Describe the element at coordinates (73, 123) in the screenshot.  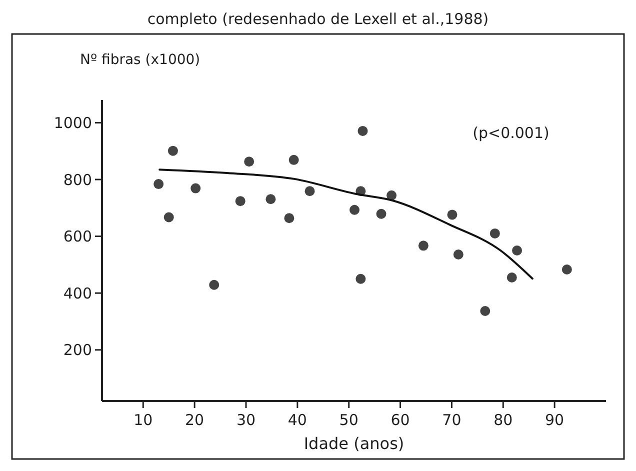
I see `y-tick-label: 1000` at that location.